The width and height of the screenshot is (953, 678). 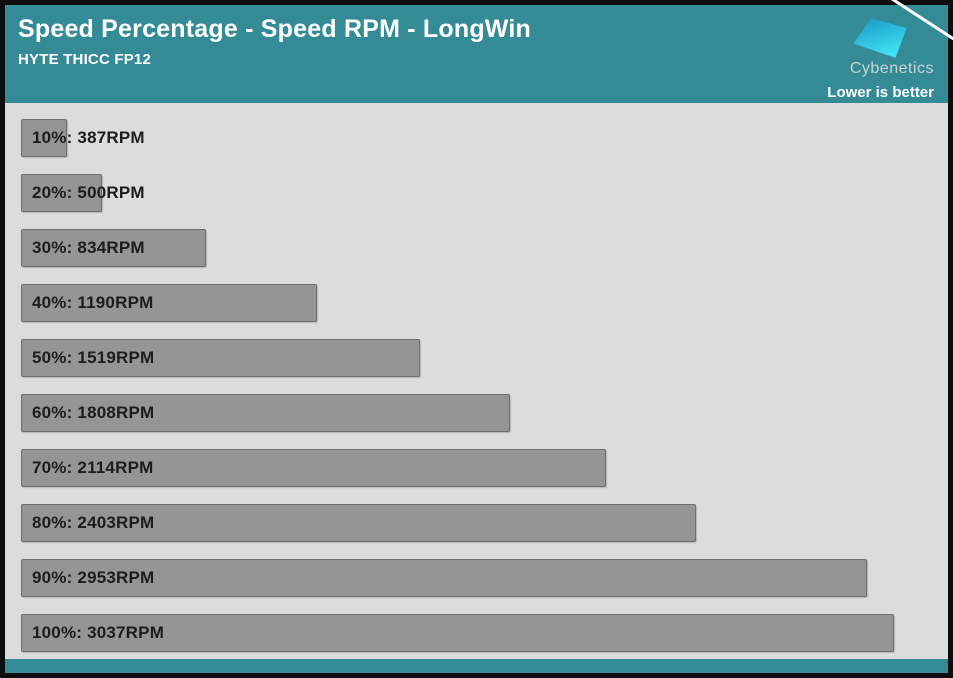 I want to click on bar-row: 100%: 3037RPM, so click(x=476, y=633).